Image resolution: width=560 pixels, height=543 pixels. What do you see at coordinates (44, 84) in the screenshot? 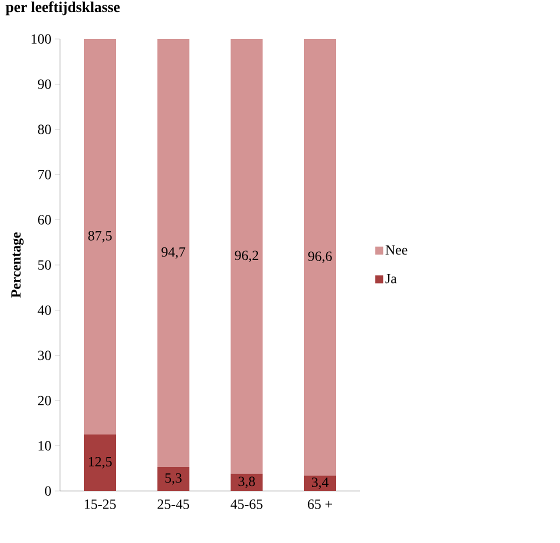
I see `y-tick-label: 90` at bounding box center [44, 84].